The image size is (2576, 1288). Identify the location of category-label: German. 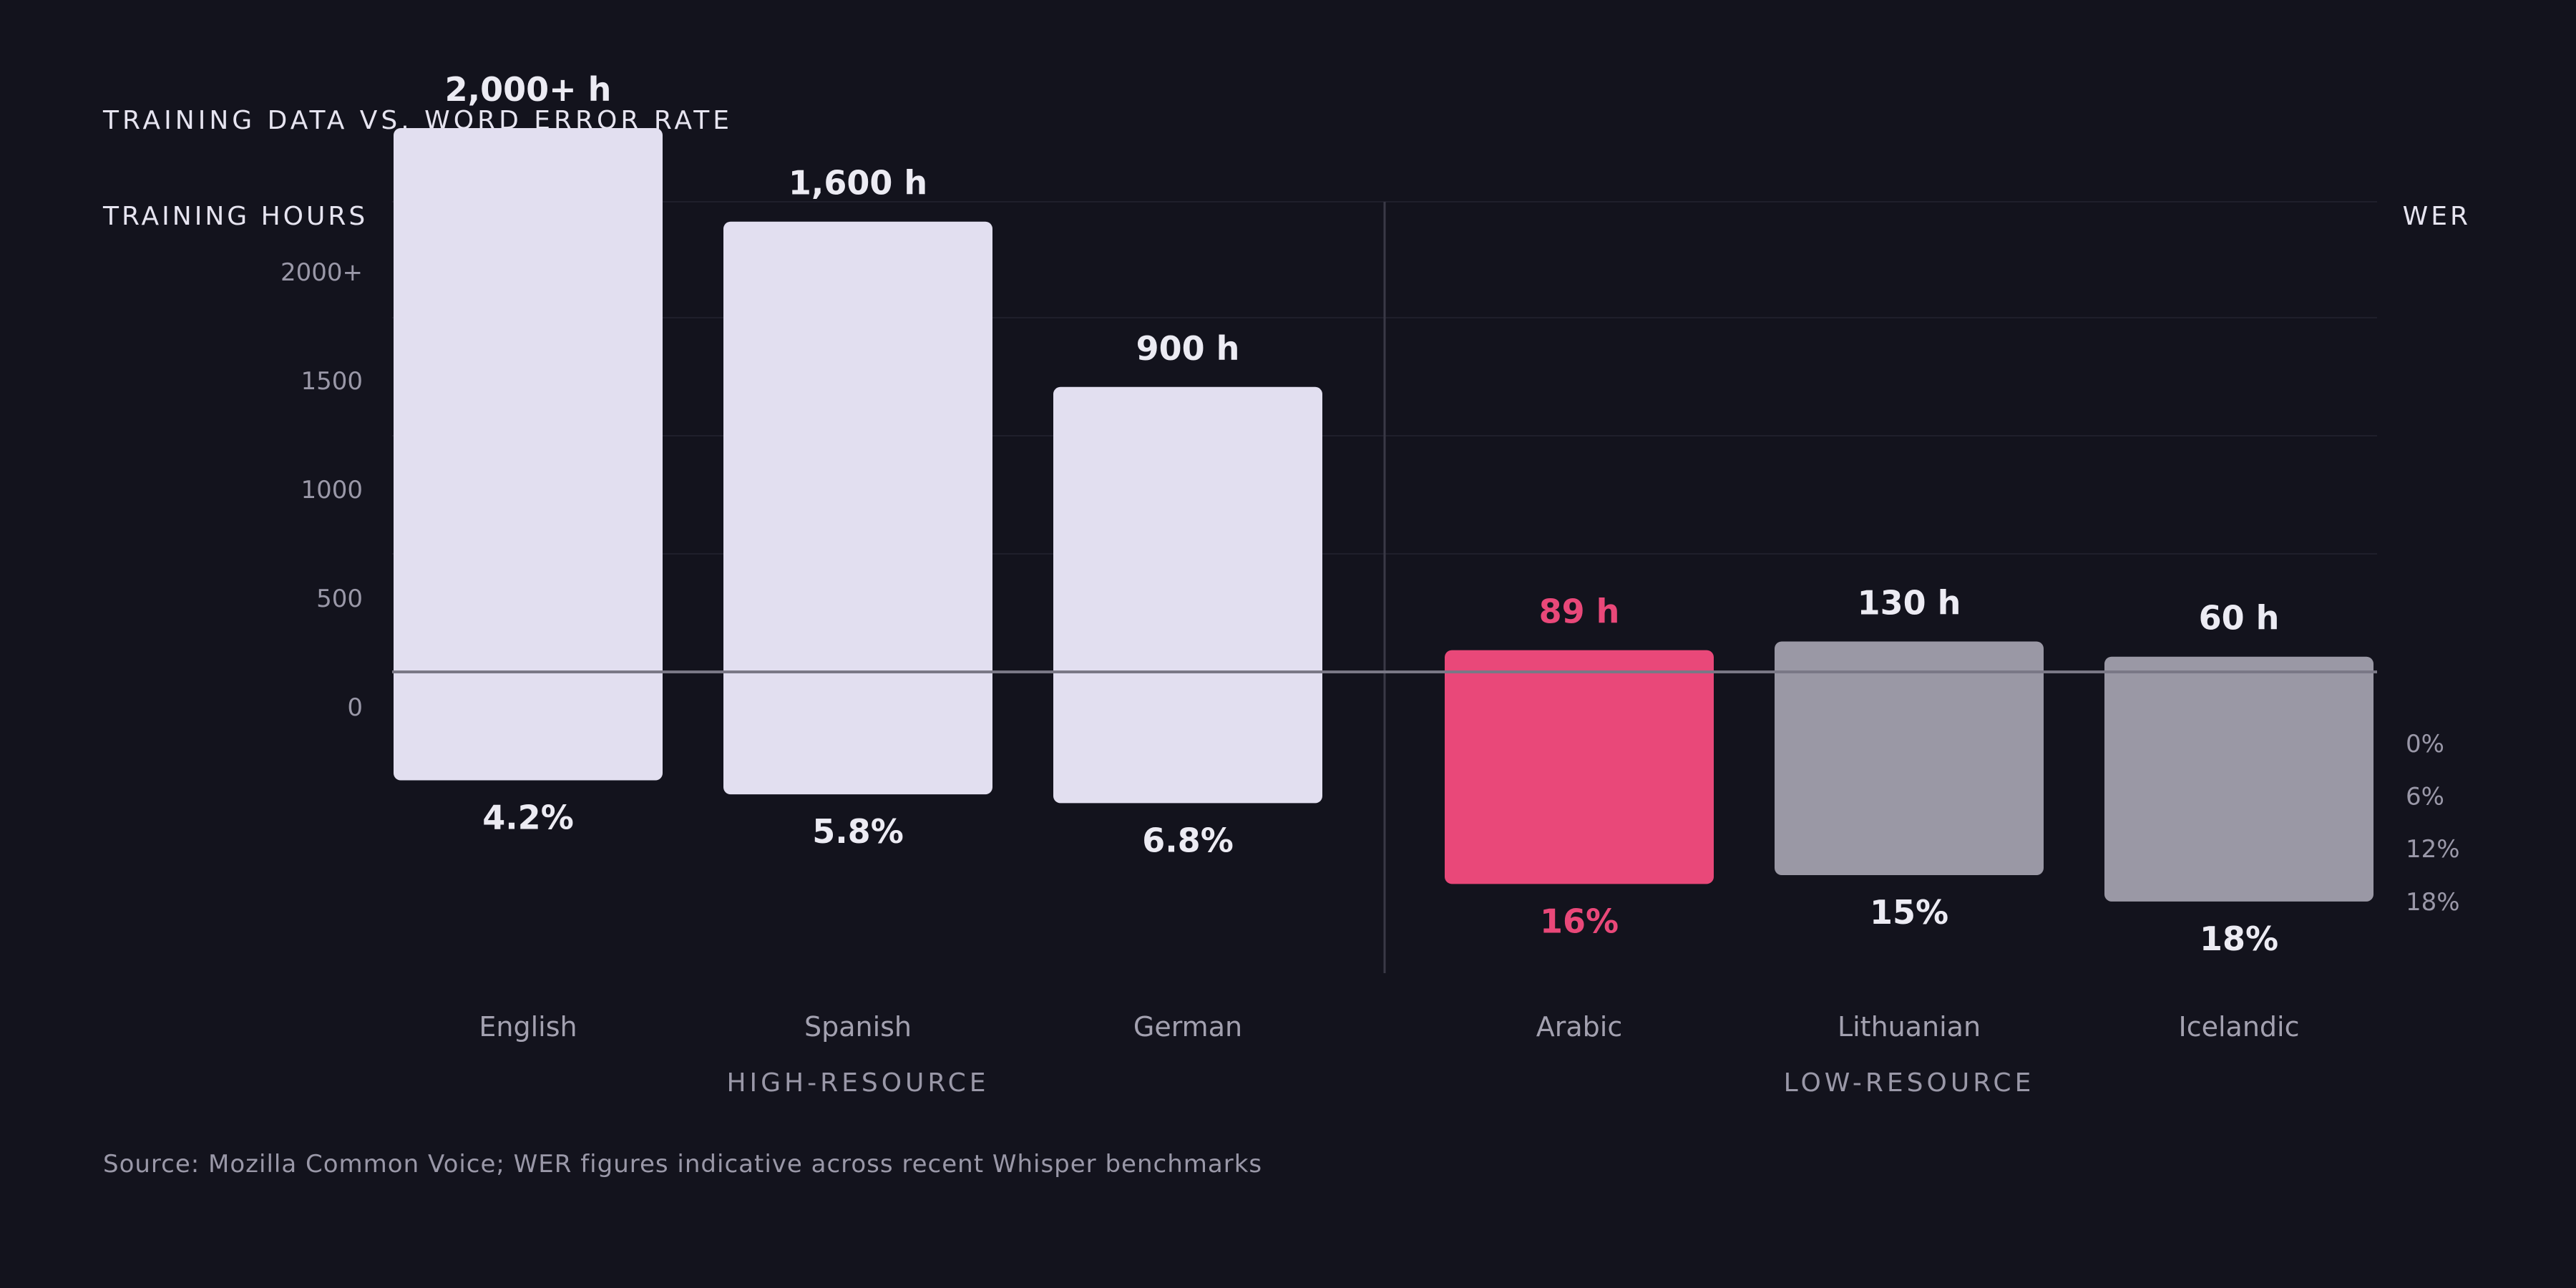
(1187, 1027).